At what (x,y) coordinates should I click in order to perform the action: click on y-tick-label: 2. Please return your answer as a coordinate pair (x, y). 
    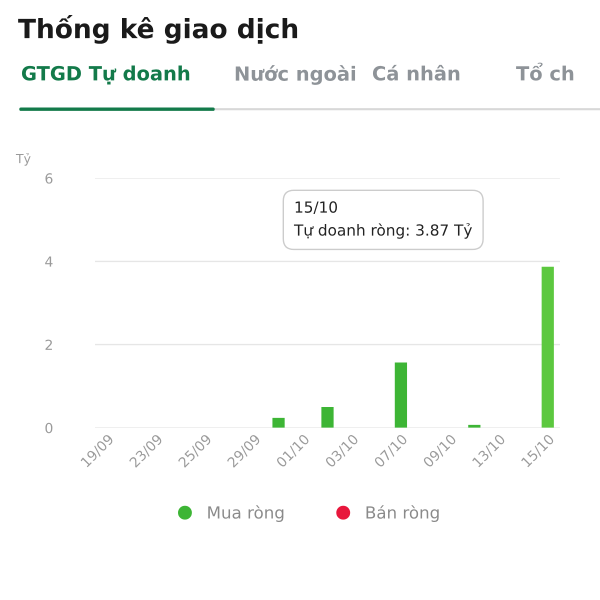
    Looking at the image, I should click on (49, 345).